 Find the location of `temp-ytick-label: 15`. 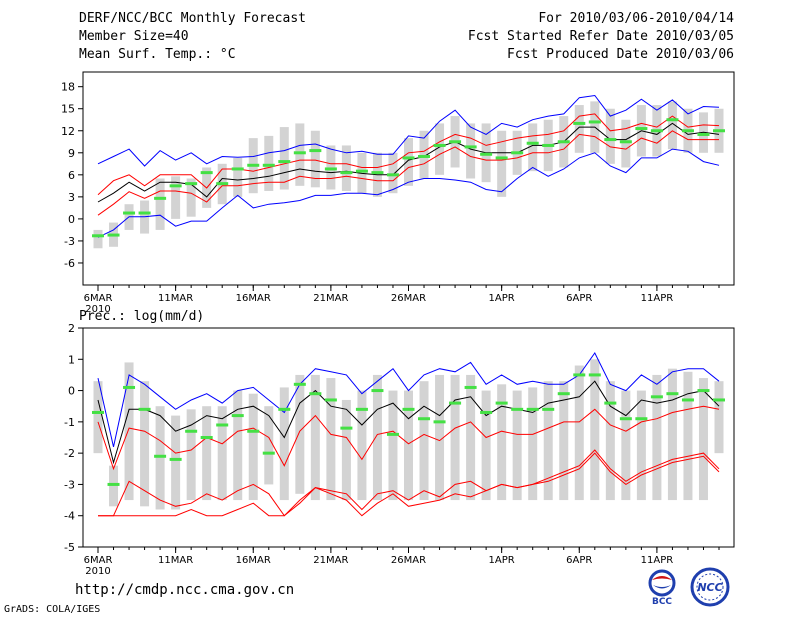

temp-ytick-label: 15 is located at coordinates (68, 109).